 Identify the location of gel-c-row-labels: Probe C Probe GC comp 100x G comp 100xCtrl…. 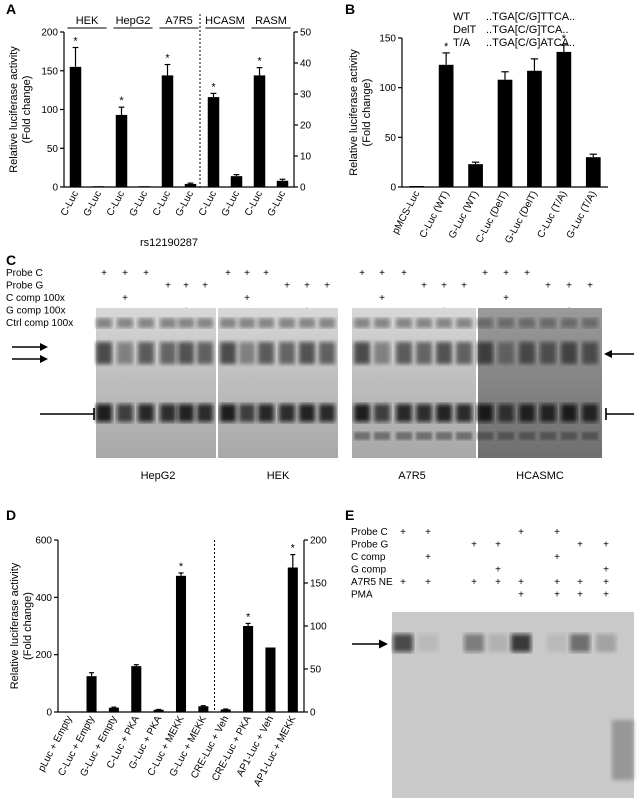
(39, 298).